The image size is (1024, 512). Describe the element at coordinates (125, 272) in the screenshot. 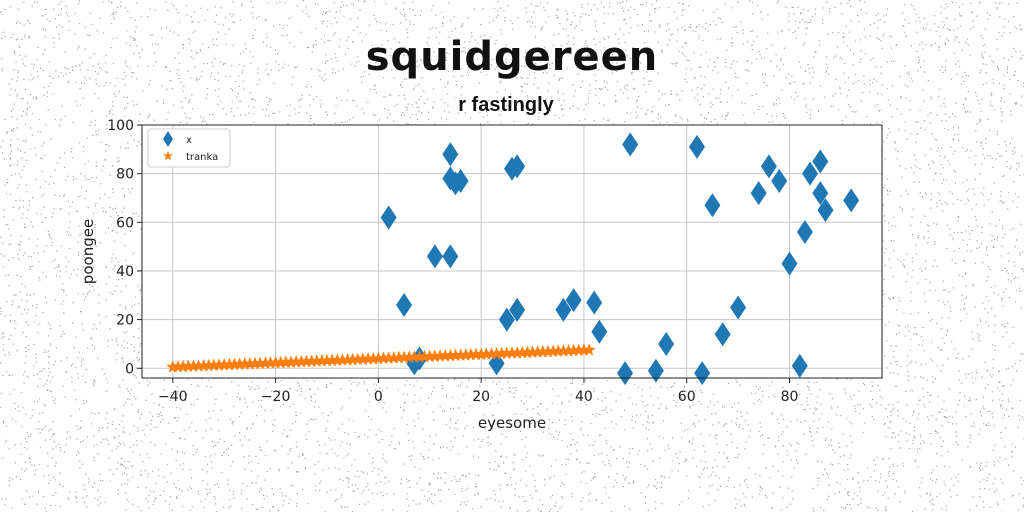

I see `y-tick-label: 40` at that location.